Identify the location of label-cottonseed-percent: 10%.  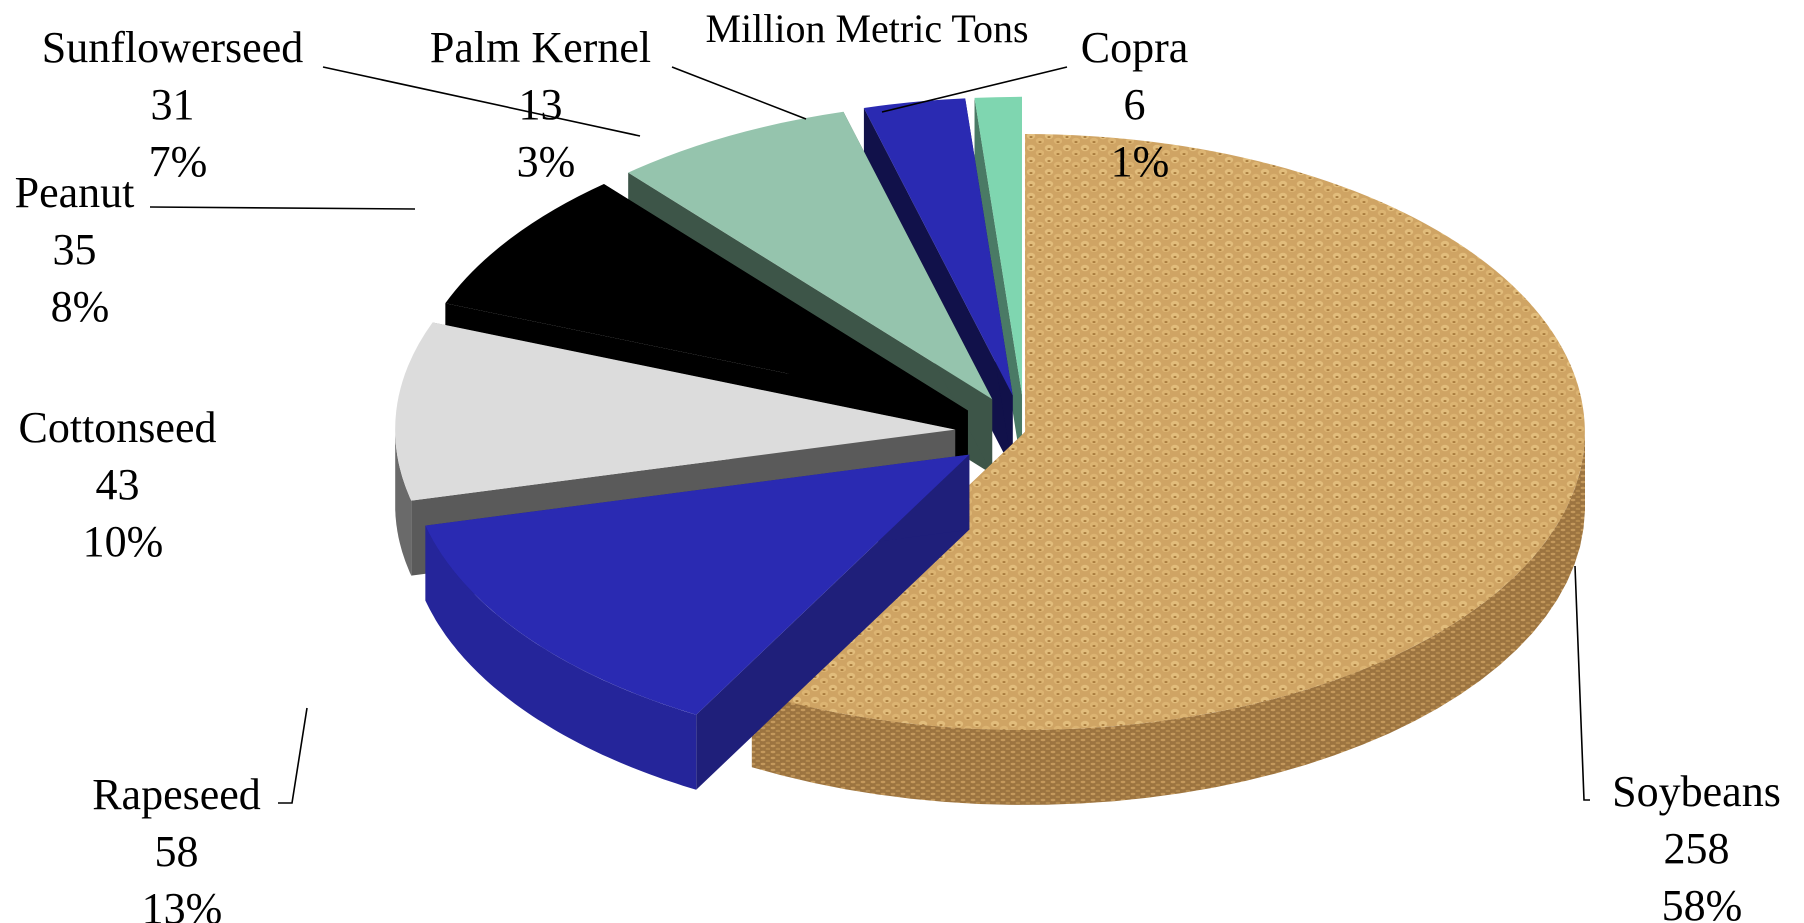
(123, 541).